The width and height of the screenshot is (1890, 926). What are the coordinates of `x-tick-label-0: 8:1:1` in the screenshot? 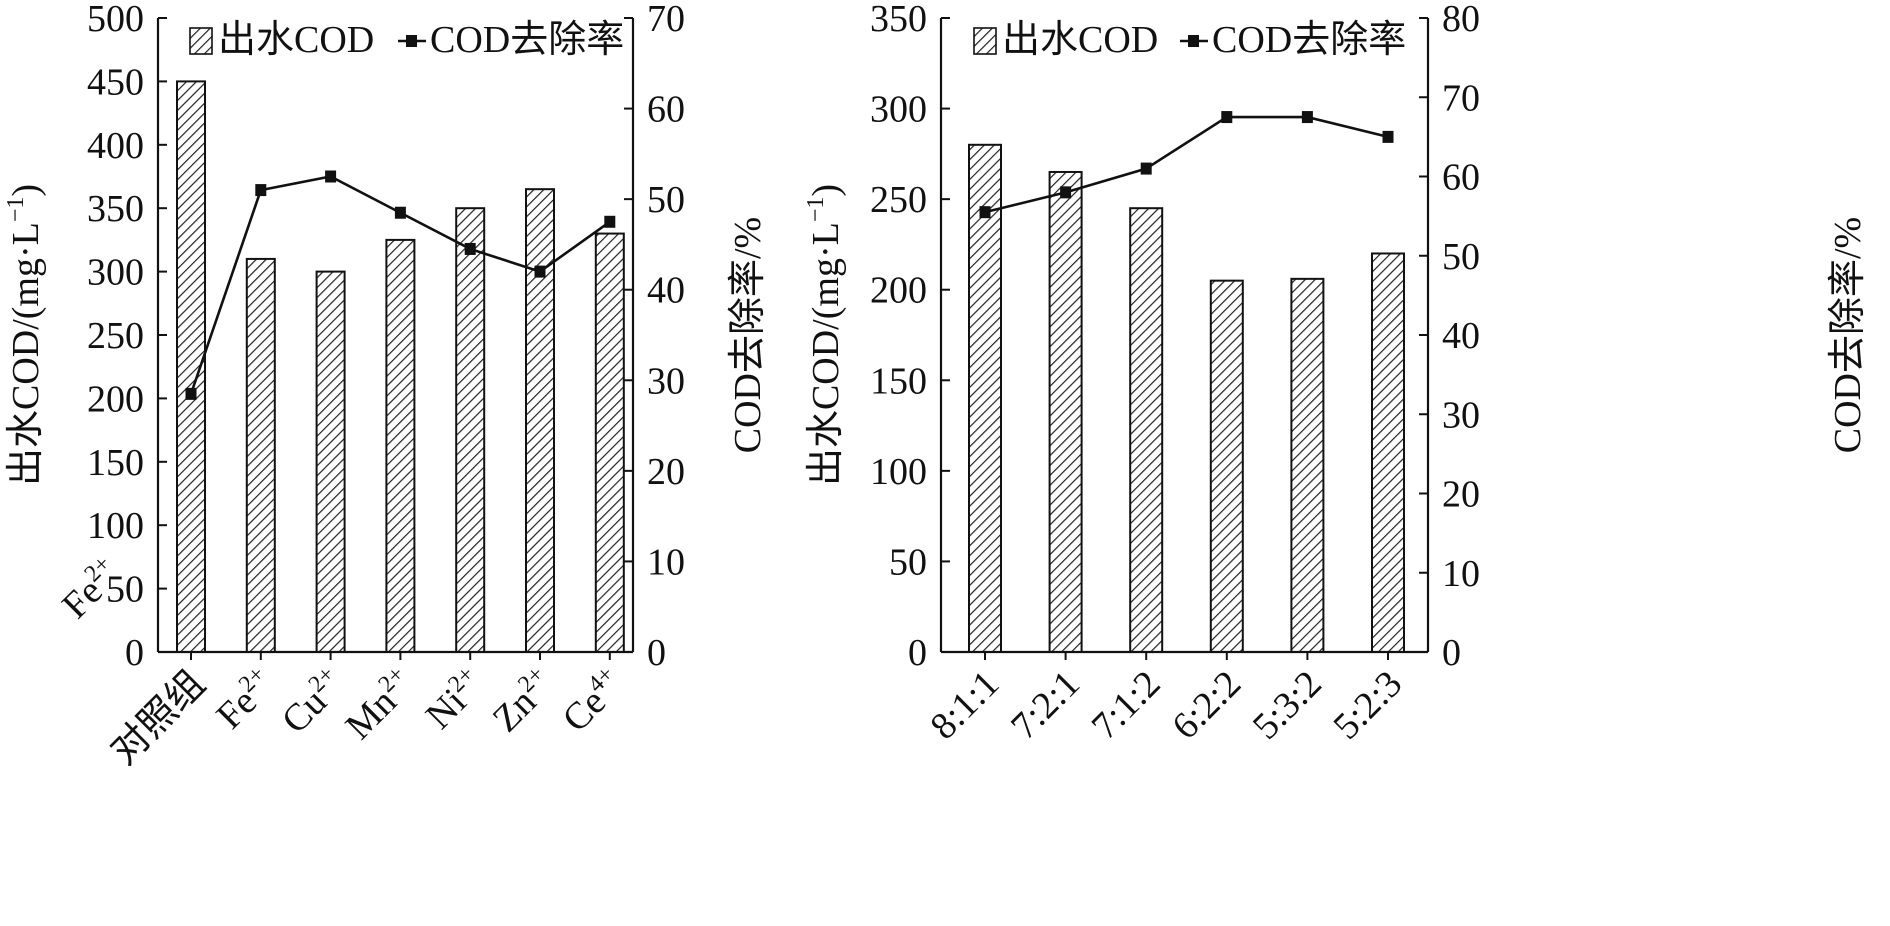 It's located at (964, 705).